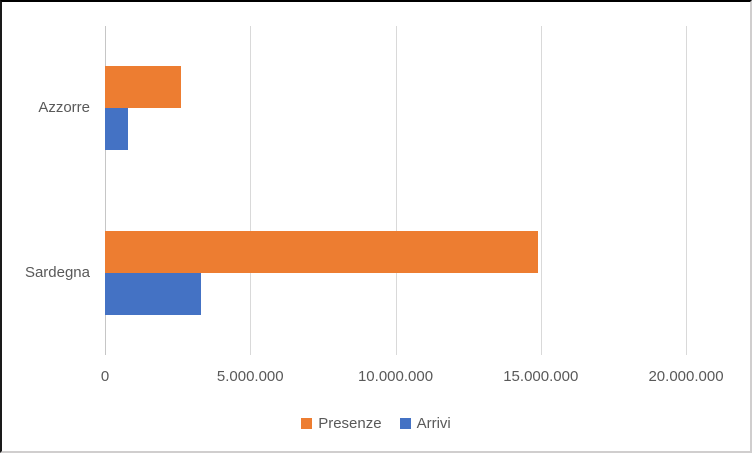 This screenshot has height=453, width=752. I want to click on legend-swatch-arrivi-icon, so click(405, 423).